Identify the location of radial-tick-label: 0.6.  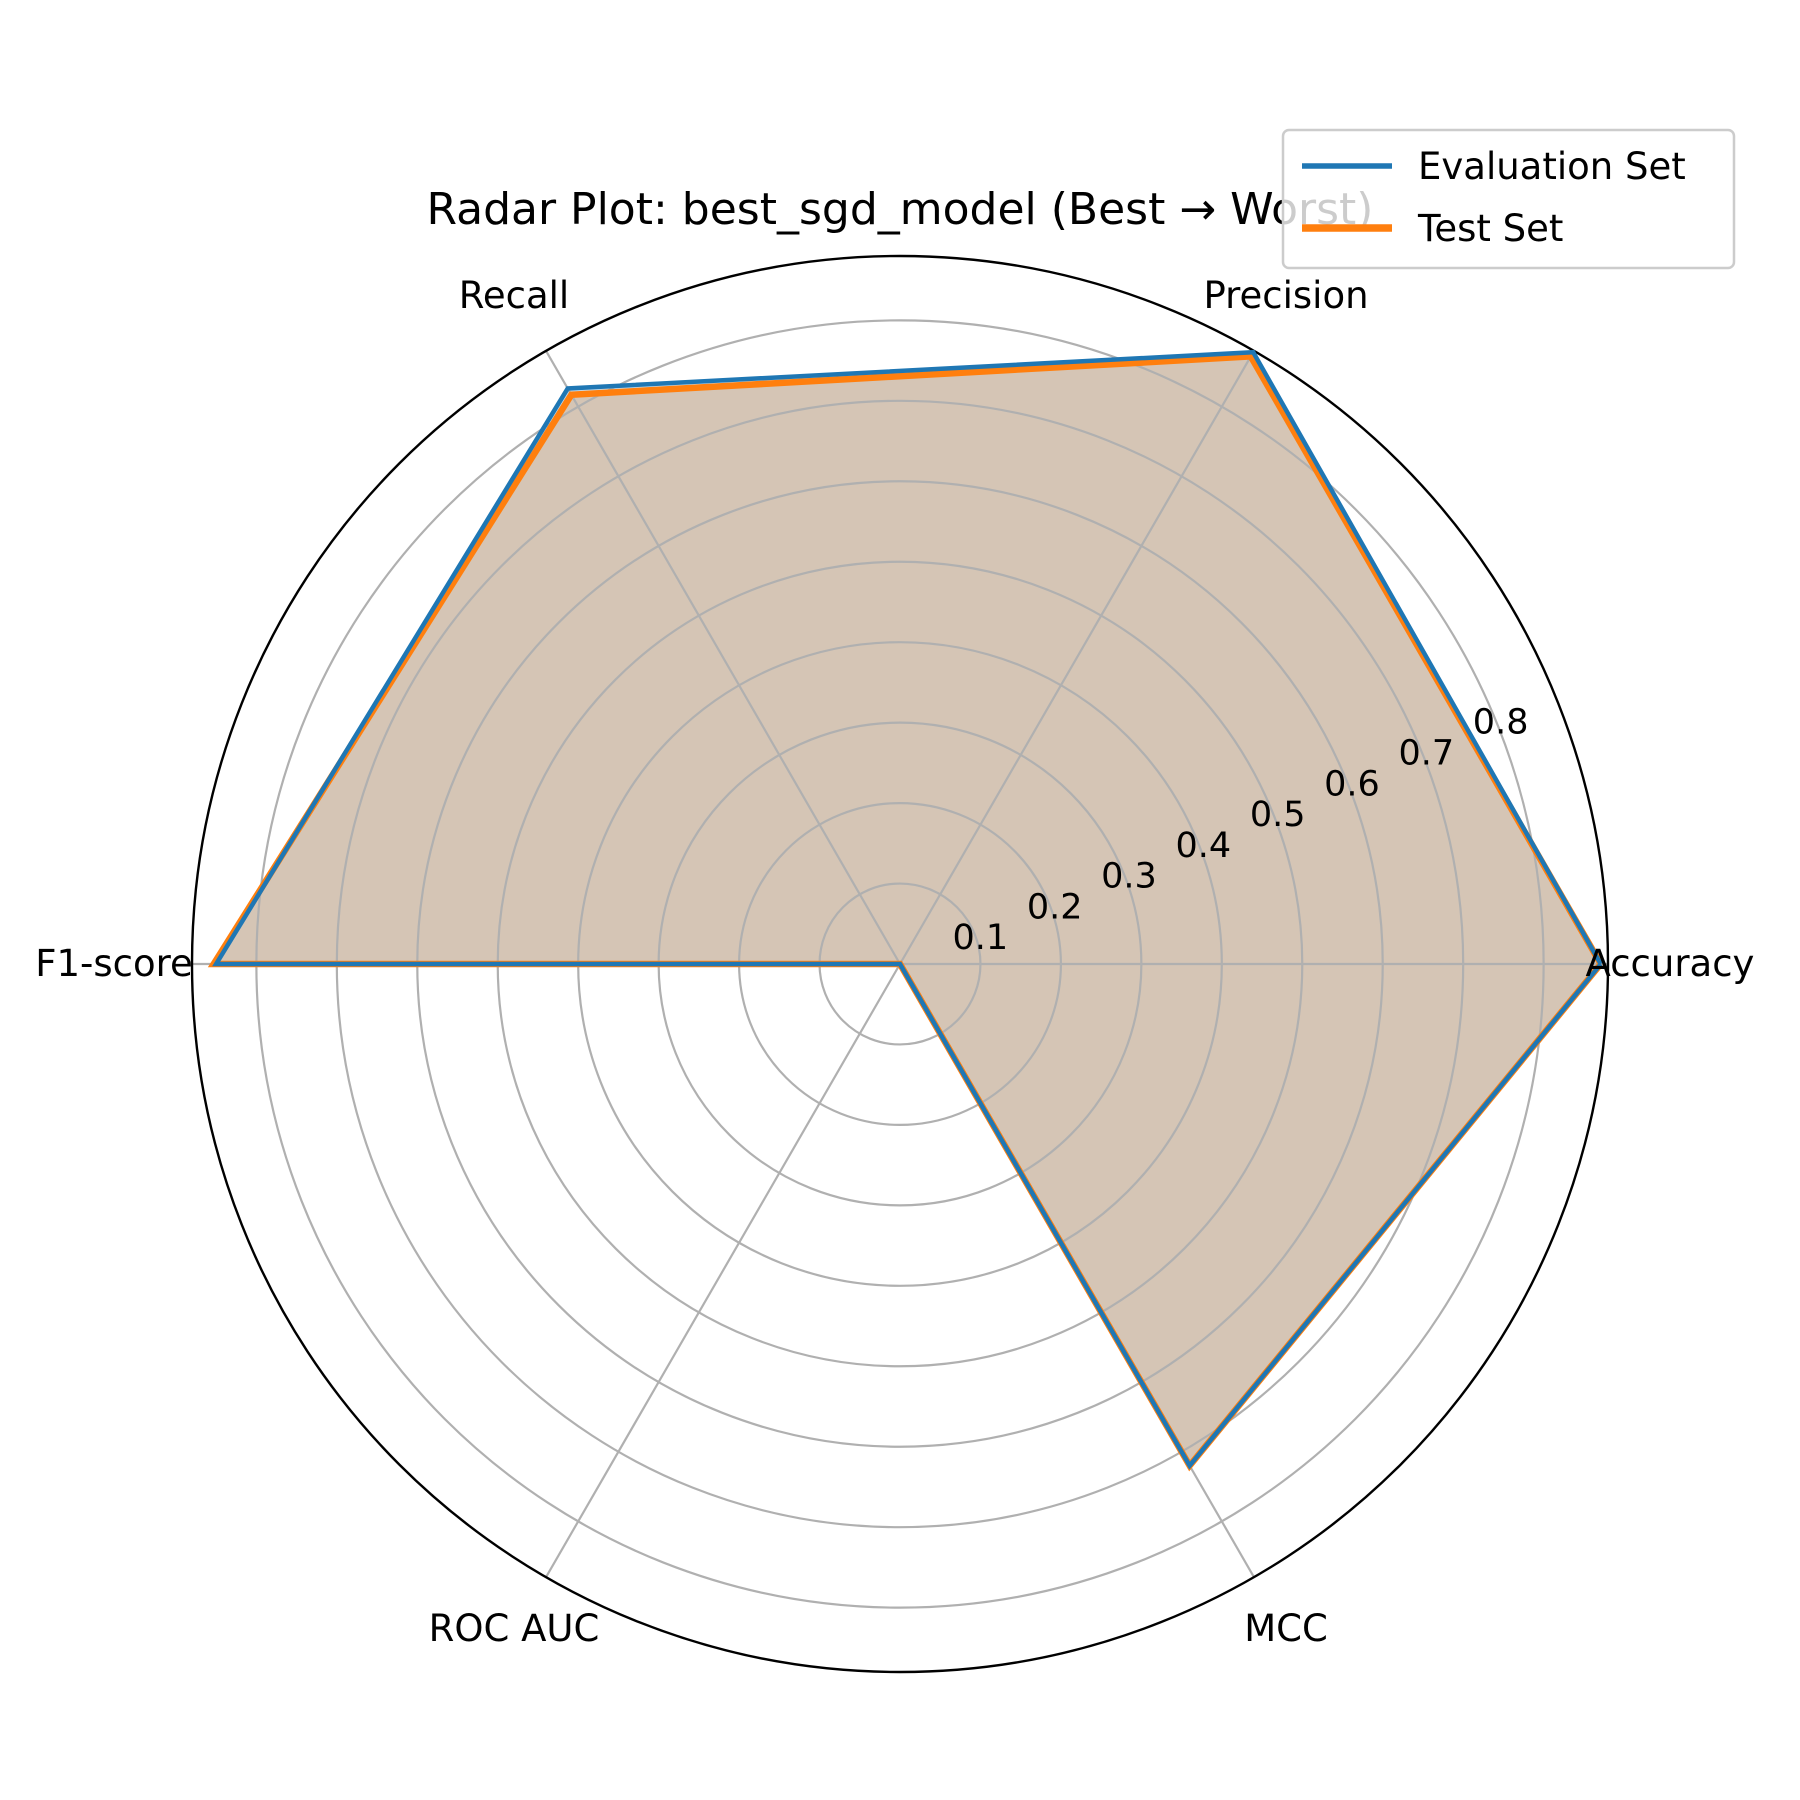
(1352, 784).